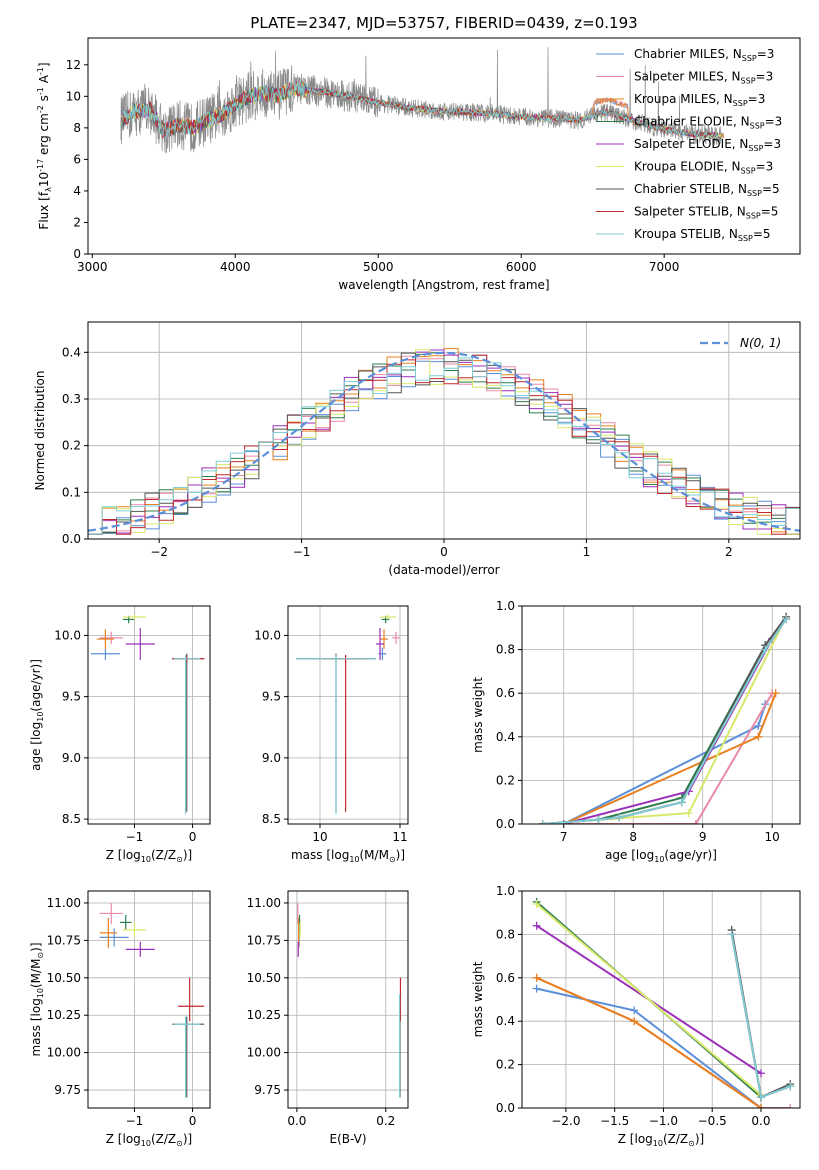  I want to click on y-tick-label: 9.5, so click(71, 697).